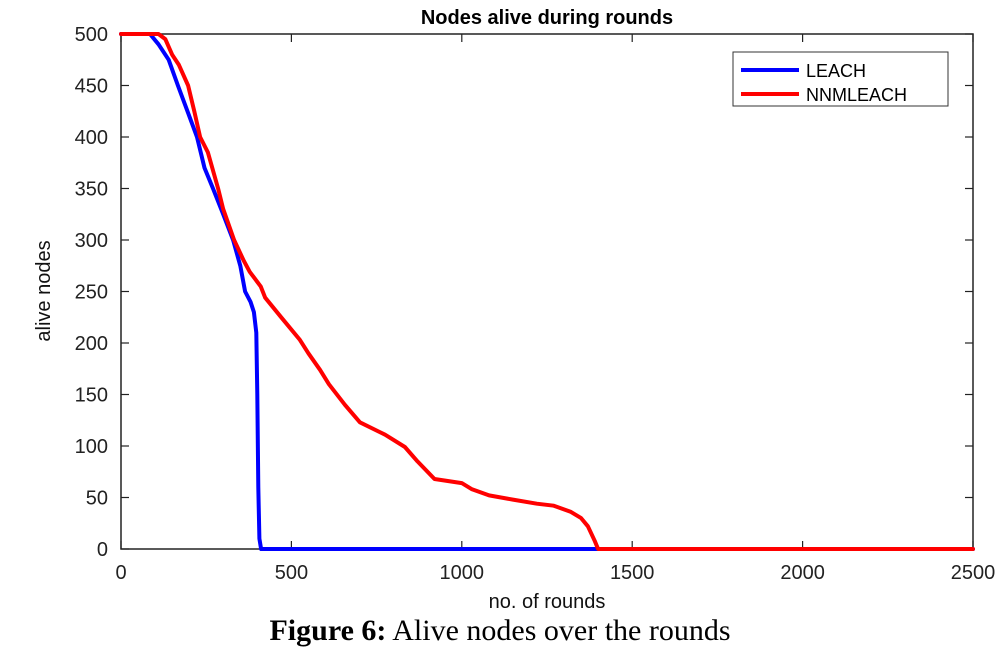 This screenshot has width=1000, height=672. I want to click on figure-caption: Figure 6: Alive nodes over the rounds, so click(500, 631).